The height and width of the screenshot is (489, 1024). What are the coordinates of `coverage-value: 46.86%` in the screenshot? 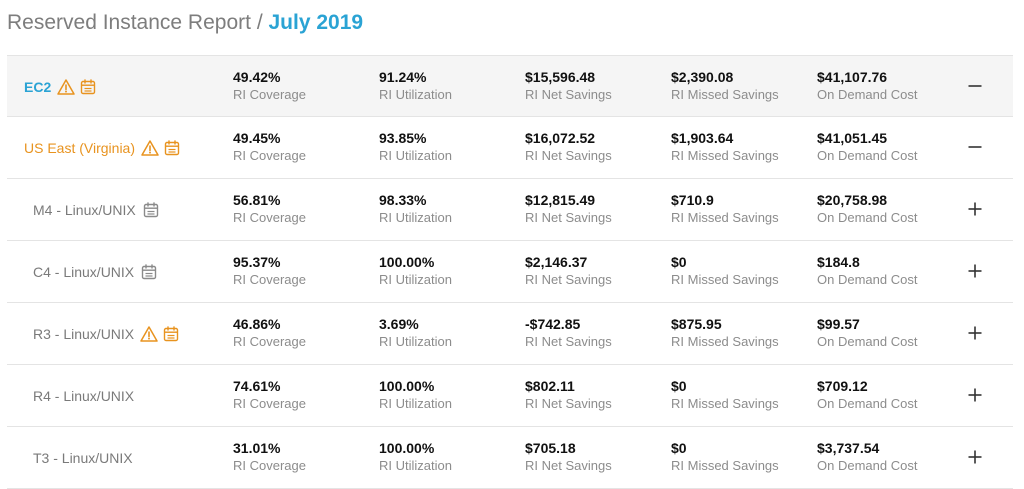 It's located at (257, 324).